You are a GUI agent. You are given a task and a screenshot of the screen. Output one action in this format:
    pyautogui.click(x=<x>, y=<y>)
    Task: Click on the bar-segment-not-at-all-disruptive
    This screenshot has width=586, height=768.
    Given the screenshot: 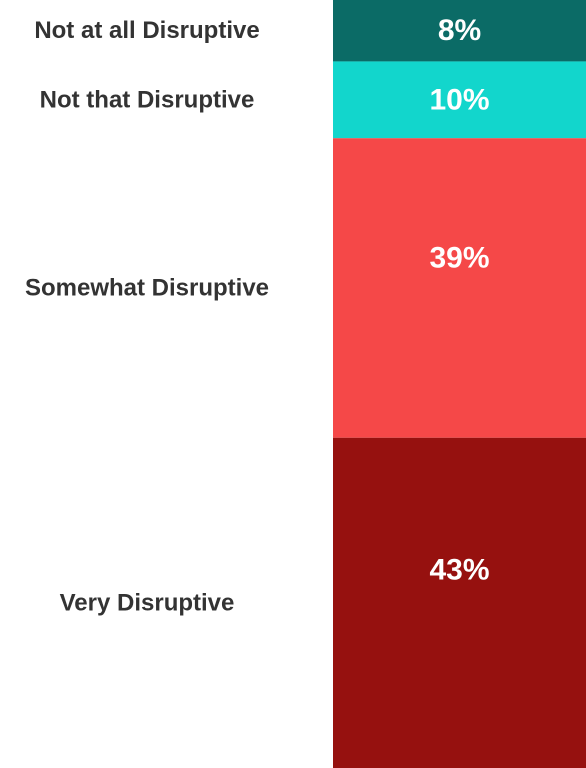 What is the action you would take?
    pyautogui.click(x=459, y=31)
    